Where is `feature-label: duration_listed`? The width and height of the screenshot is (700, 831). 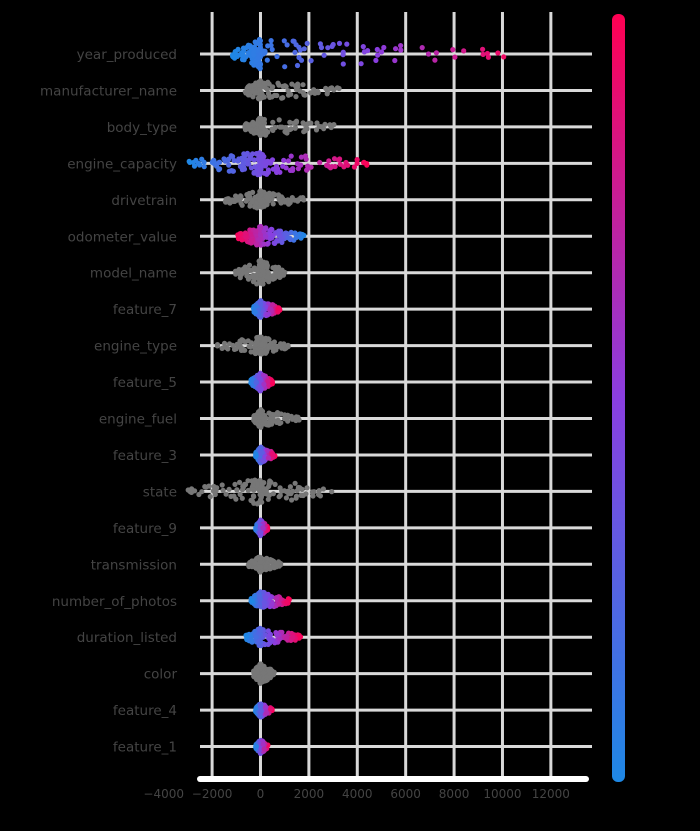 feature-label: duration_listed is located at coordinates (127, 638).